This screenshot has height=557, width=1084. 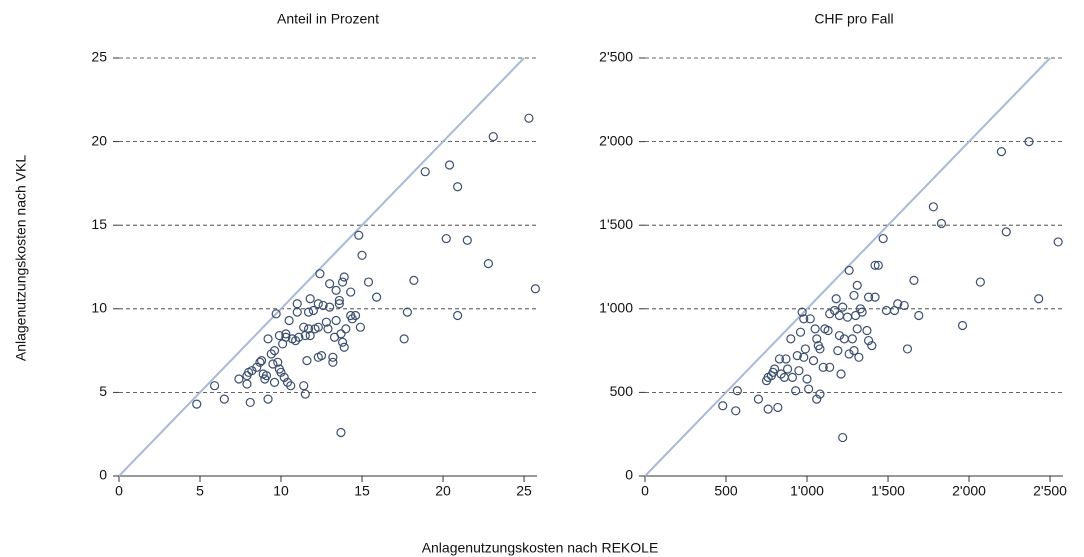 I want to click on x-axis-label: Anlagenutzungskosten nach REKOLE, so click(x=540, y=548).